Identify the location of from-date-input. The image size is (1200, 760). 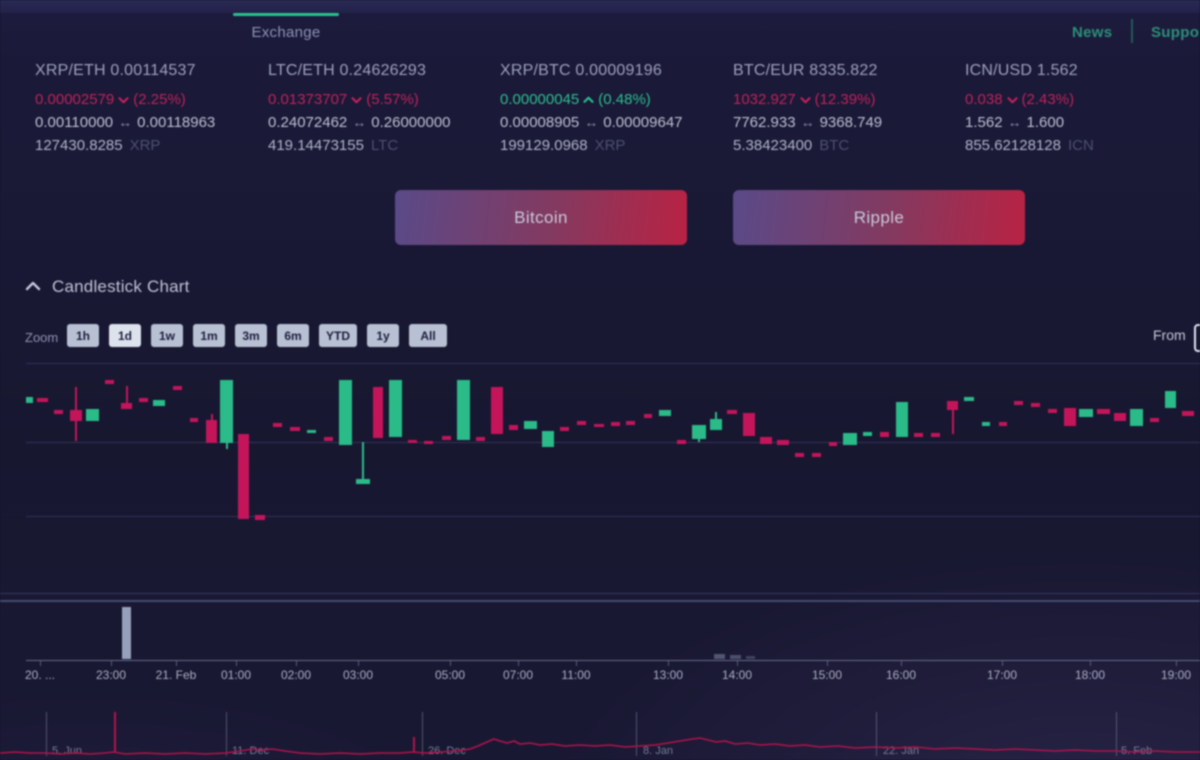
(1197, 338).